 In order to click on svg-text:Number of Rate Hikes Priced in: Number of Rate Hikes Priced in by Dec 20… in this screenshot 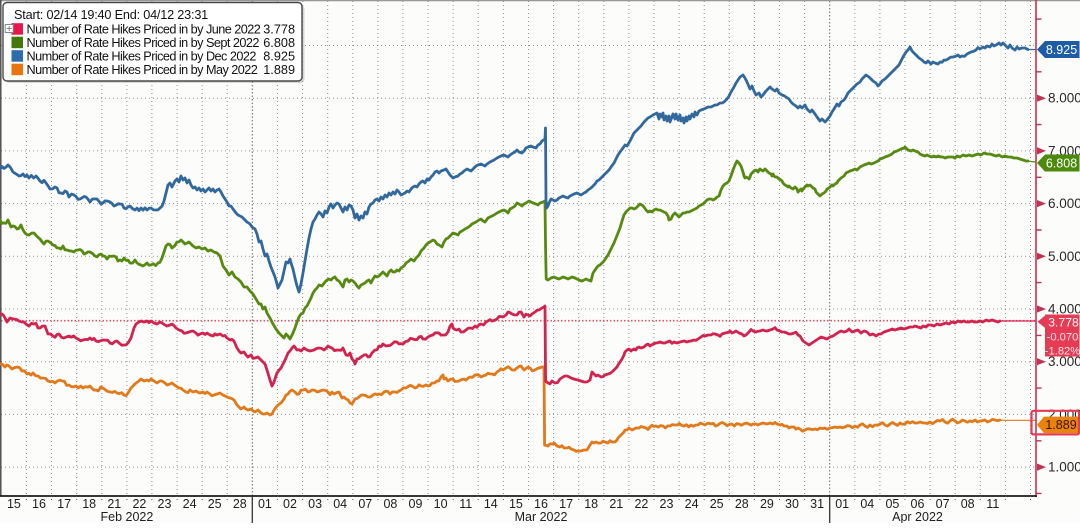, I will do `click(142, 56)`.